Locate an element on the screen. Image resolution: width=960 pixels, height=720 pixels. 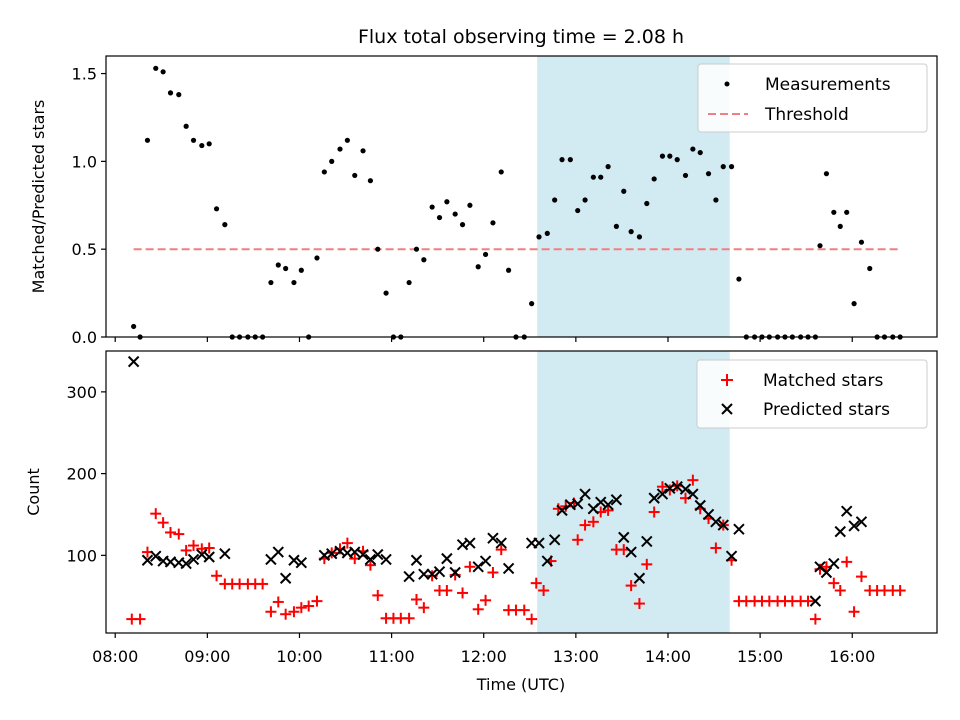
legend-matched-marker is located at coordinates (727, 380).